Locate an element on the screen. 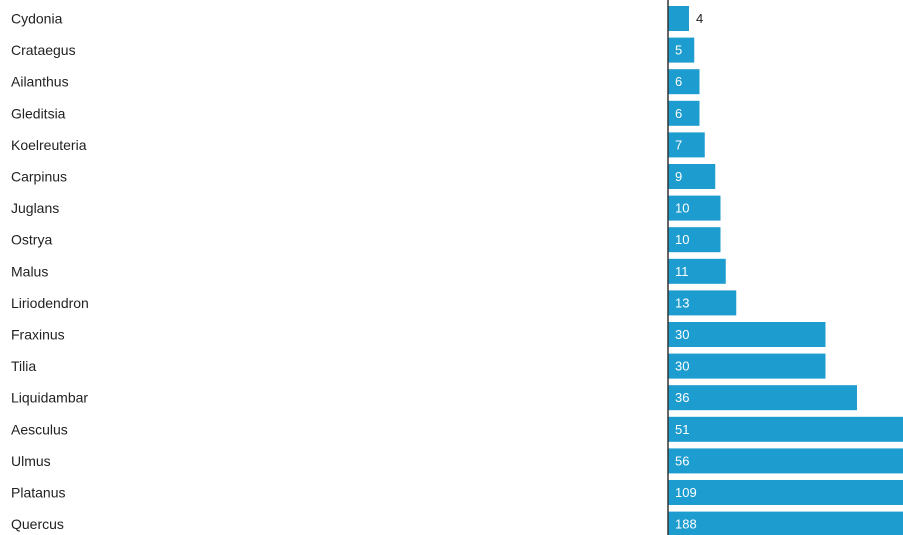 The height and width of the screenshot is (535, 903). value-label: 13 is located at coordinates (682, 302).